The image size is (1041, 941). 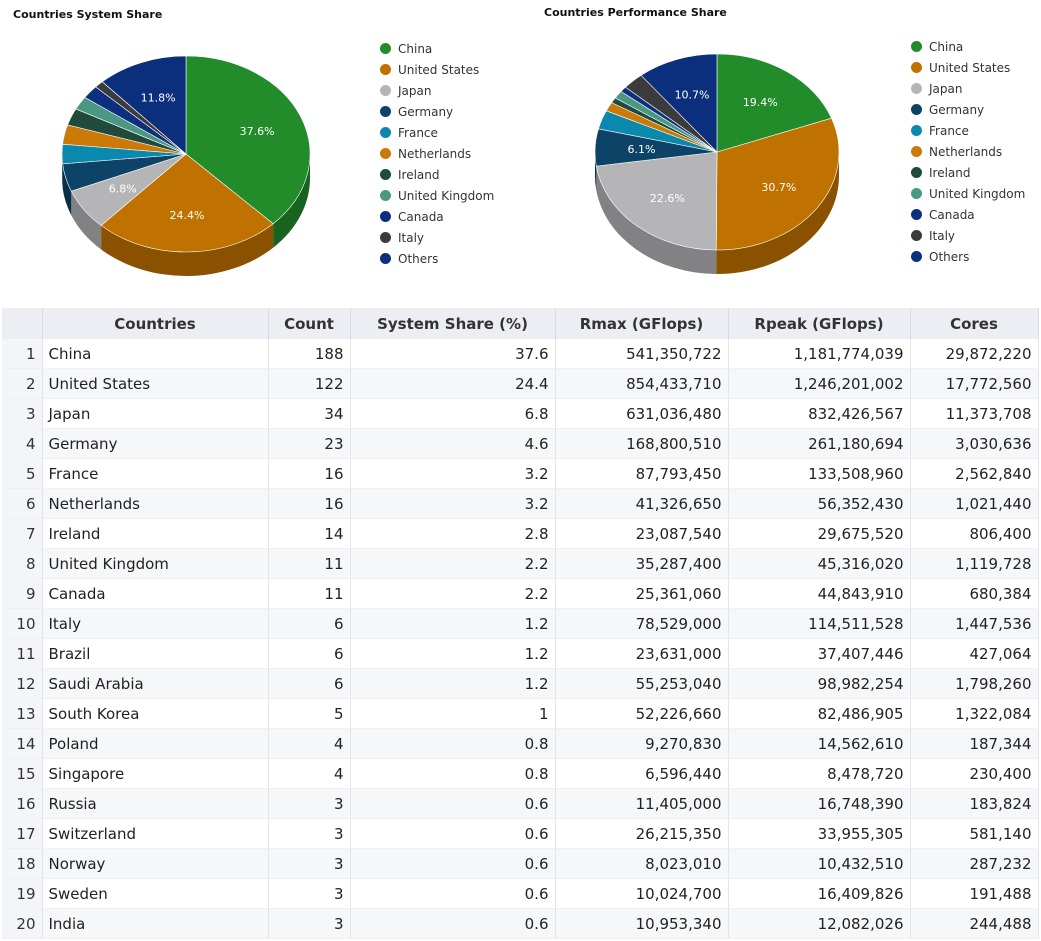 What do you see at coordinates (968, 193) in the screenshot?
I see `legend1-item-united-kingdom: United Kingdom` at bounding box center [968, 193].